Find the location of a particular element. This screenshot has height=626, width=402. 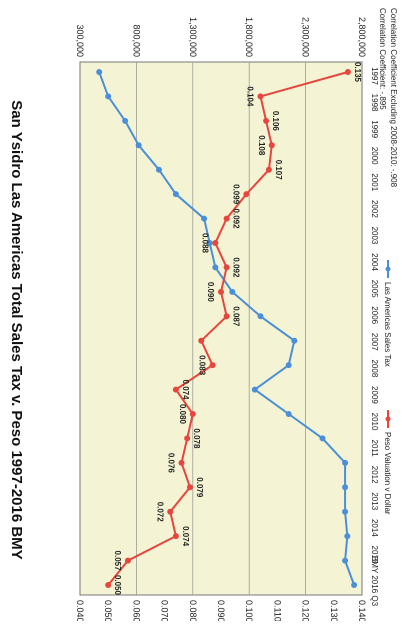

right-tick-label: 0.140 is located at coordinates (362, 610).